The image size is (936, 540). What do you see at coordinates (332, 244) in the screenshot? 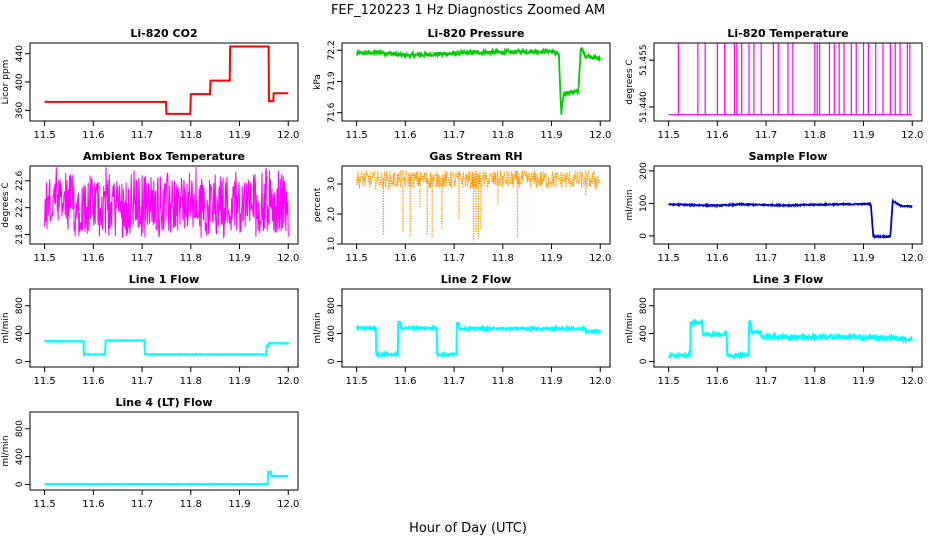
I see `y-tick-label: 1.0` at bounding box center [332, 244].